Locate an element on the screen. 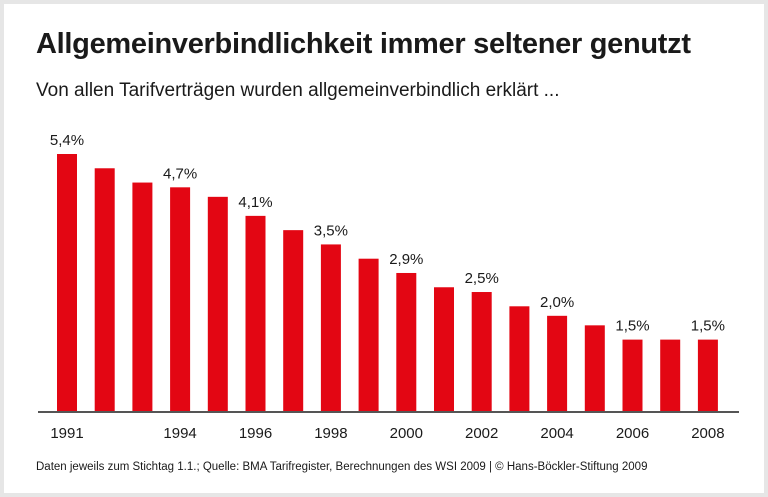 The height and width of the screenshot is (497, 768). bar-2003 is located at coordinates (519, 358).